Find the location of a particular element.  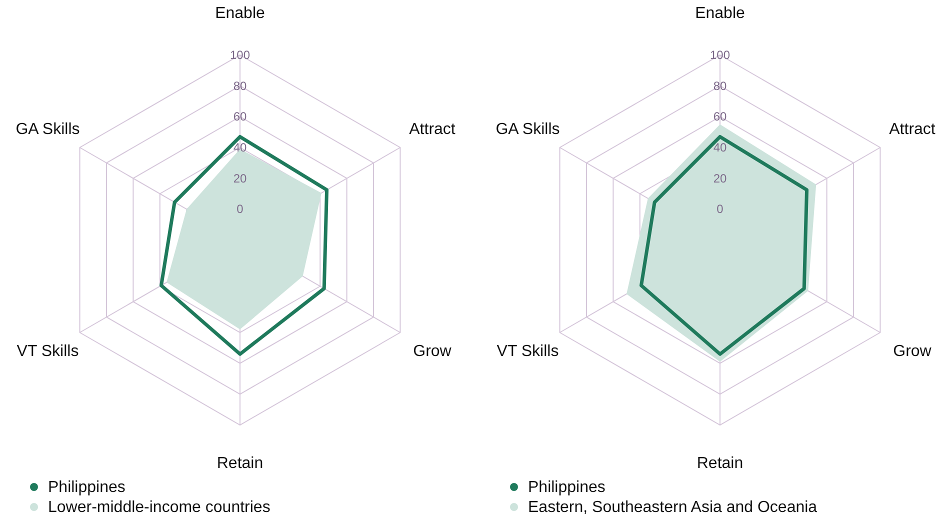

legend-label: Lower-middle-income countries is located at coordinates (159, 507).